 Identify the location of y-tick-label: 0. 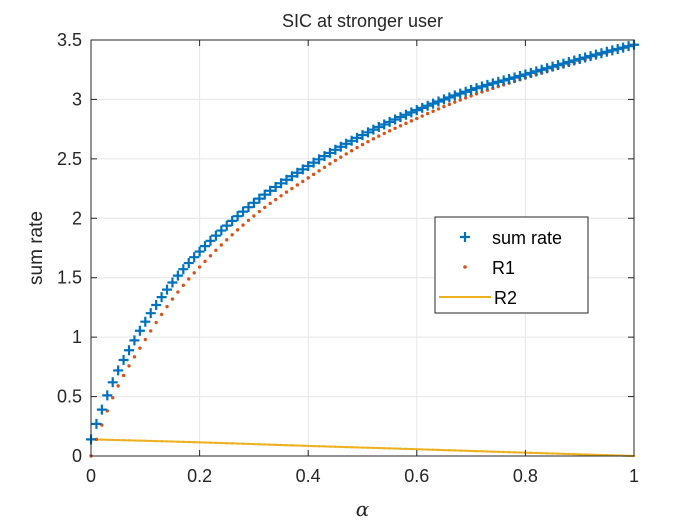
(77, 456).